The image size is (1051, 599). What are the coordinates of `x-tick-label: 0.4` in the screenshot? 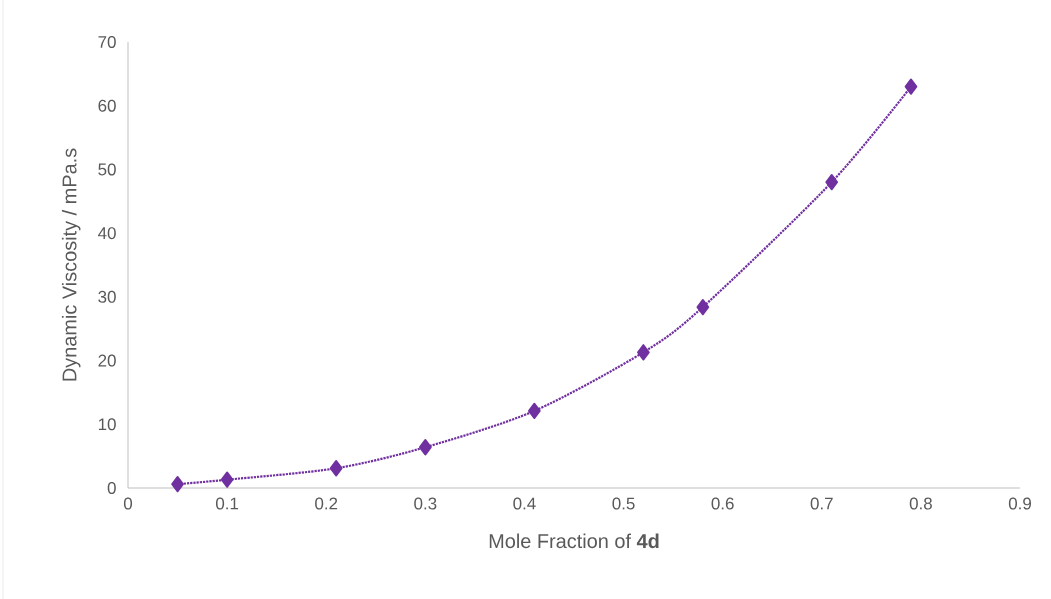 It's located at (524, 503).